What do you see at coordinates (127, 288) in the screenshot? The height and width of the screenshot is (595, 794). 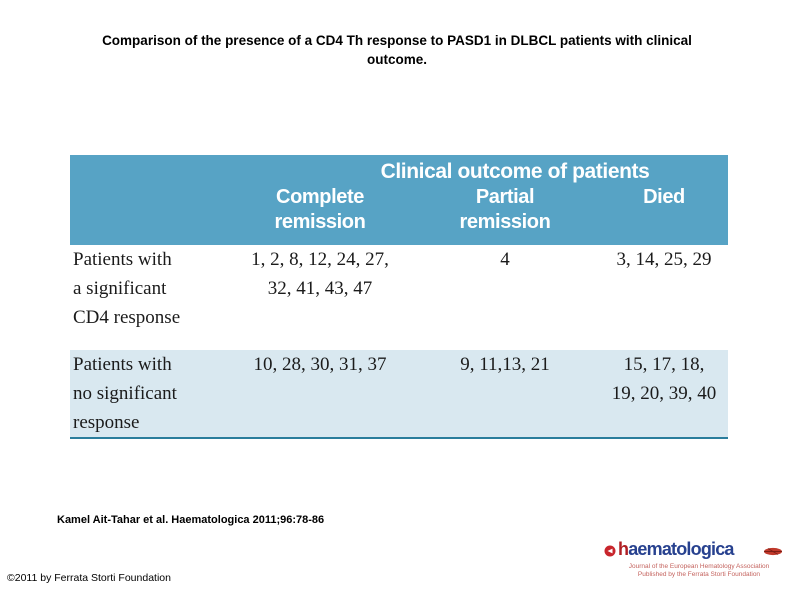 I see `row-label-significant-response: Patients with a significant CD4 response` at bounding box center [127, 288].